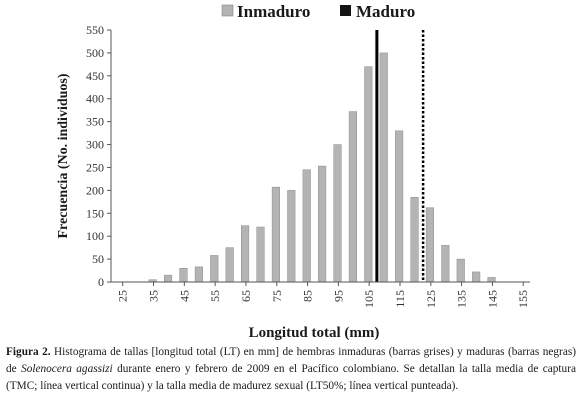  What do you see at coordinates (95, 99) in the screenshot?
I see `y-tick-label: 400` at bounding box center [95, 99].